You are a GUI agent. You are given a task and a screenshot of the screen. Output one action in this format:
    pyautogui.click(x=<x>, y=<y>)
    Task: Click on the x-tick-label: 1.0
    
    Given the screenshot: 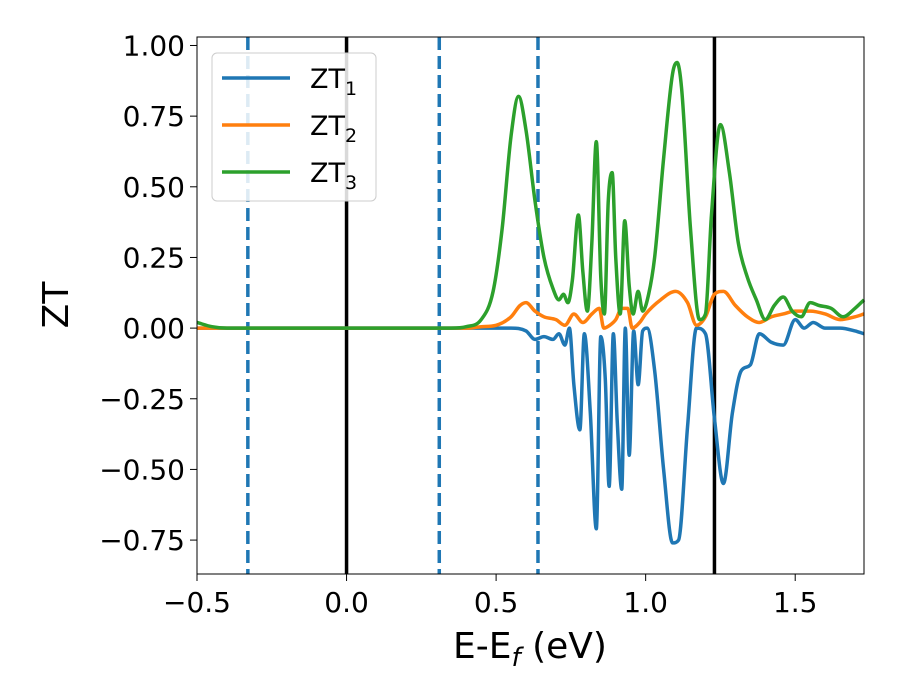 What is the action you would take?
    pyautogui.click(x=645, y=602)
    